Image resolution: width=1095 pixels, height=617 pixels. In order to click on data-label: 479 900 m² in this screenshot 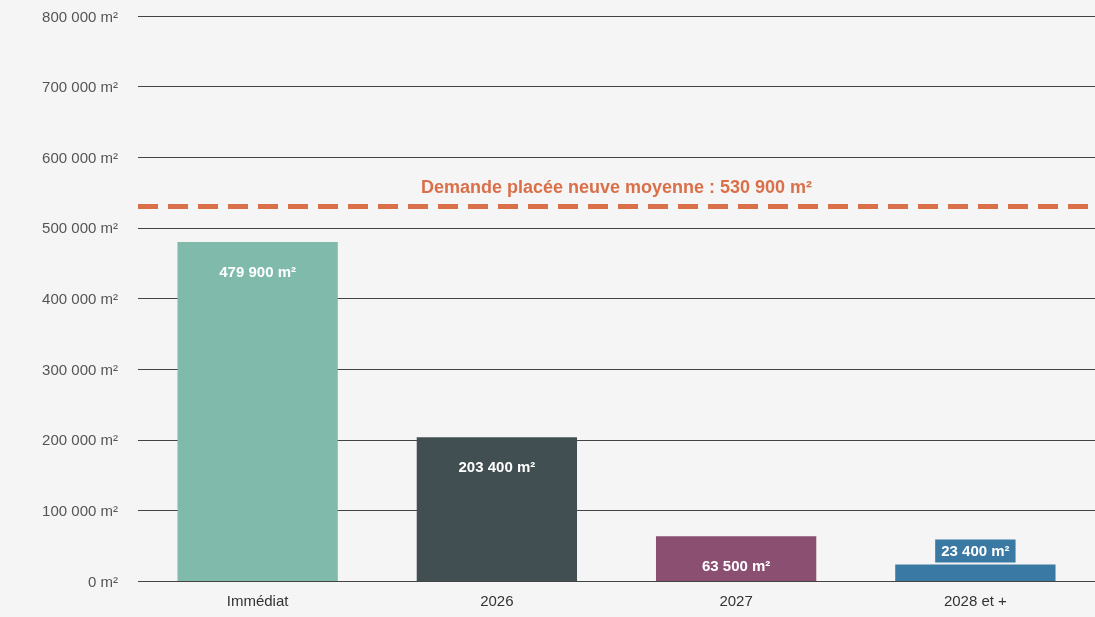, I will do `click(257, 272)`.